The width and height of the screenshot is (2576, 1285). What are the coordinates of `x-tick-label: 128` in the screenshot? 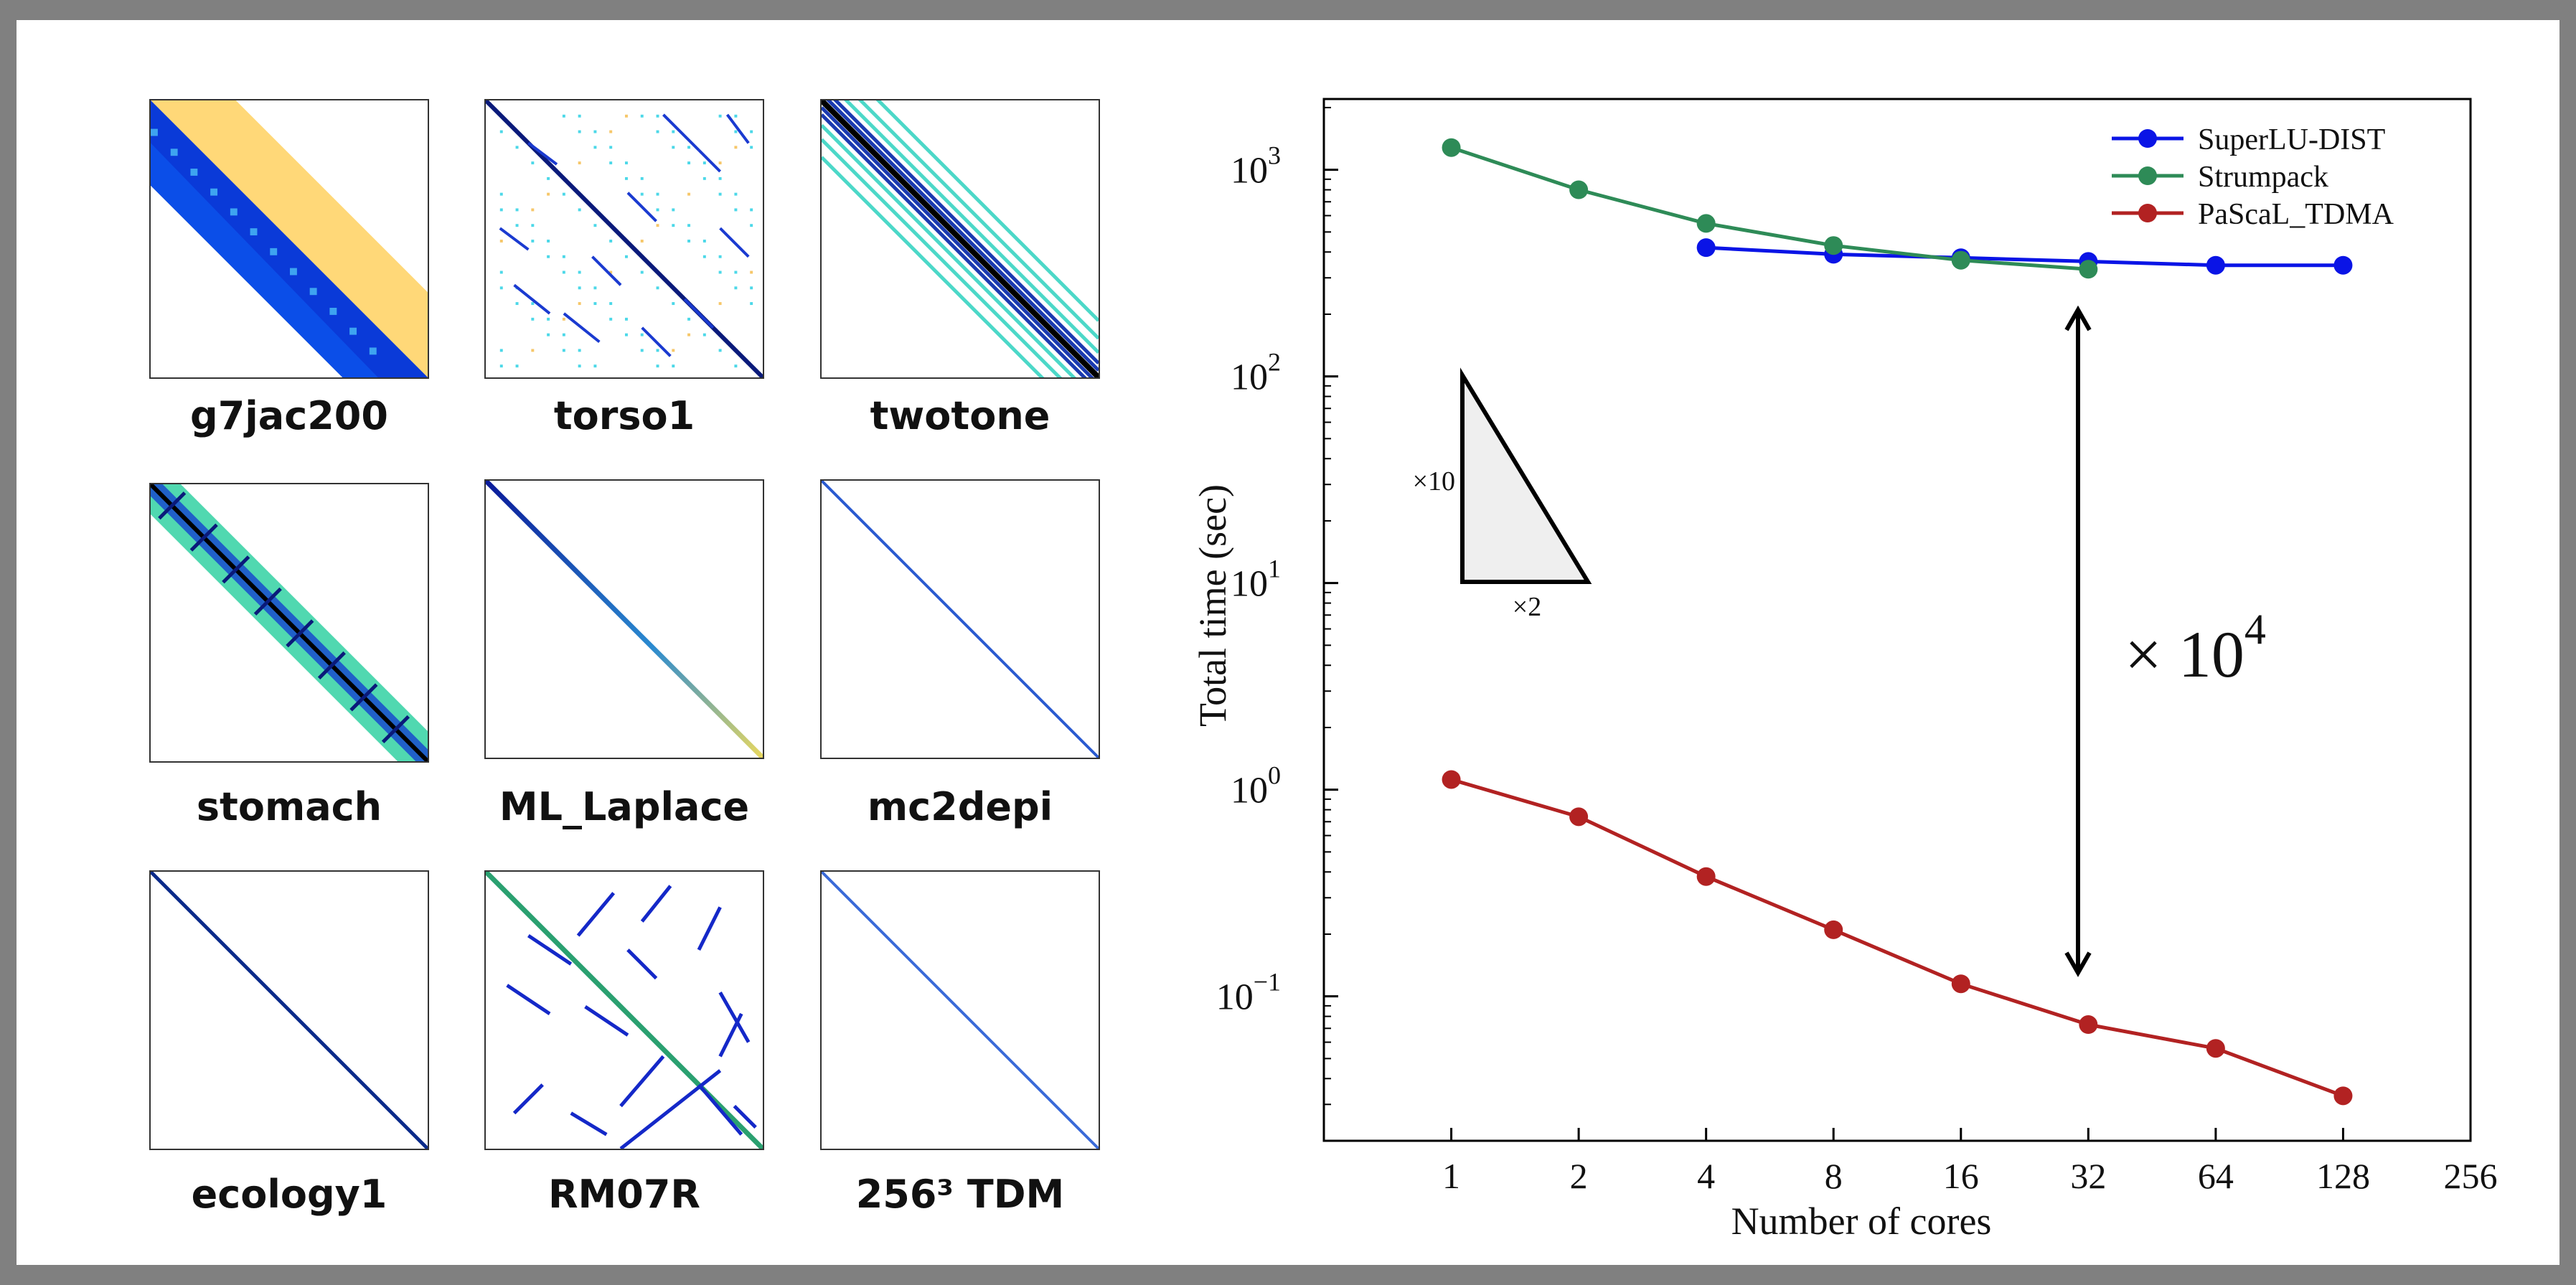 It's located at (2343, 1176).